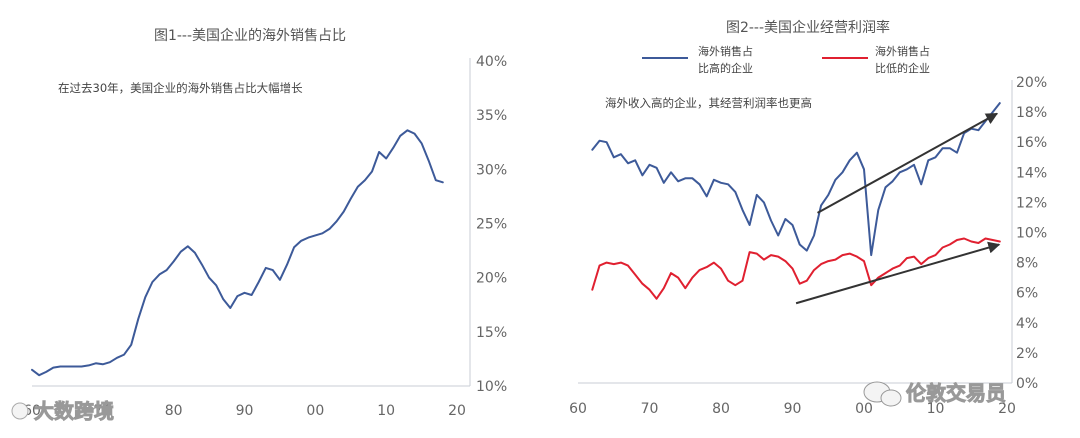  What do you see at coordinates (74, 411) in the screenshot?
I see `watermark-left-text: 大数跨境` at bounding box center [74, 411].